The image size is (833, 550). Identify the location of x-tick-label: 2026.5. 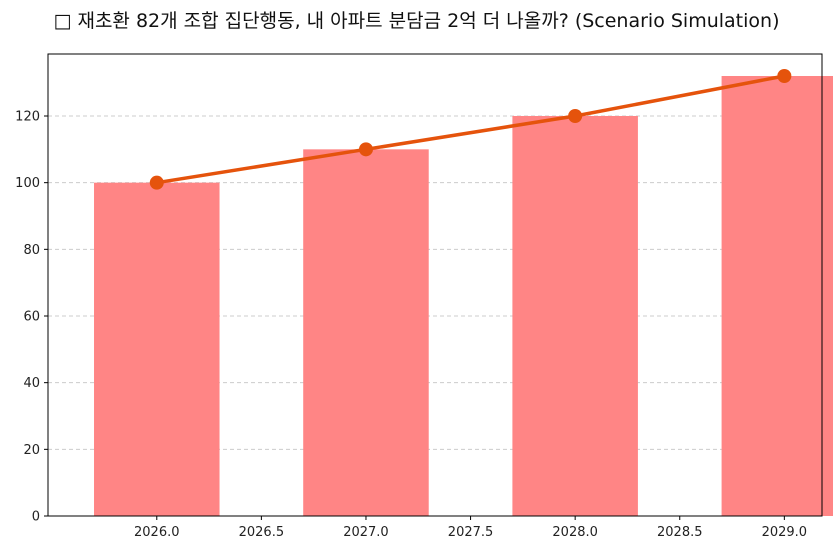
(262, 532).